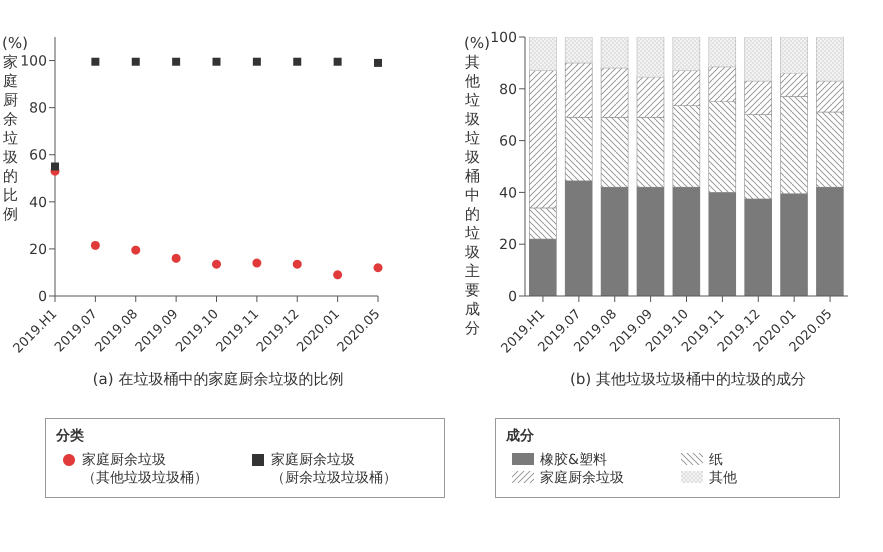 This screenshot has height=552, width=883. Describe the element at coordinates (477, 185) in the screenshot. I see `text: (%) 其他垃圾垃圾桶中的垃圾主要成分` at that location.